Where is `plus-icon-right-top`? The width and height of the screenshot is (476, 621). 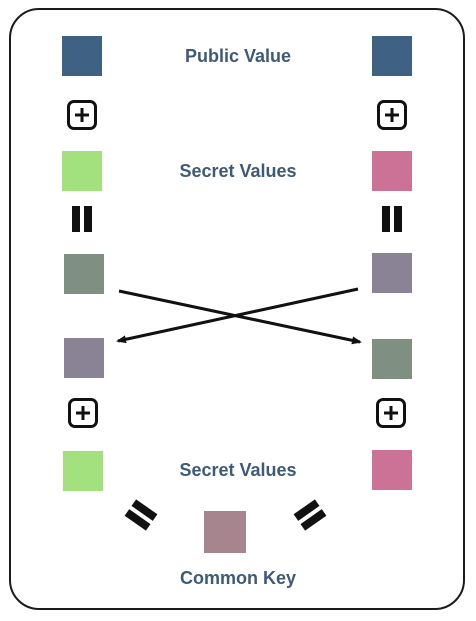
plus-icon-right-top is located at coordinates (392, 115).